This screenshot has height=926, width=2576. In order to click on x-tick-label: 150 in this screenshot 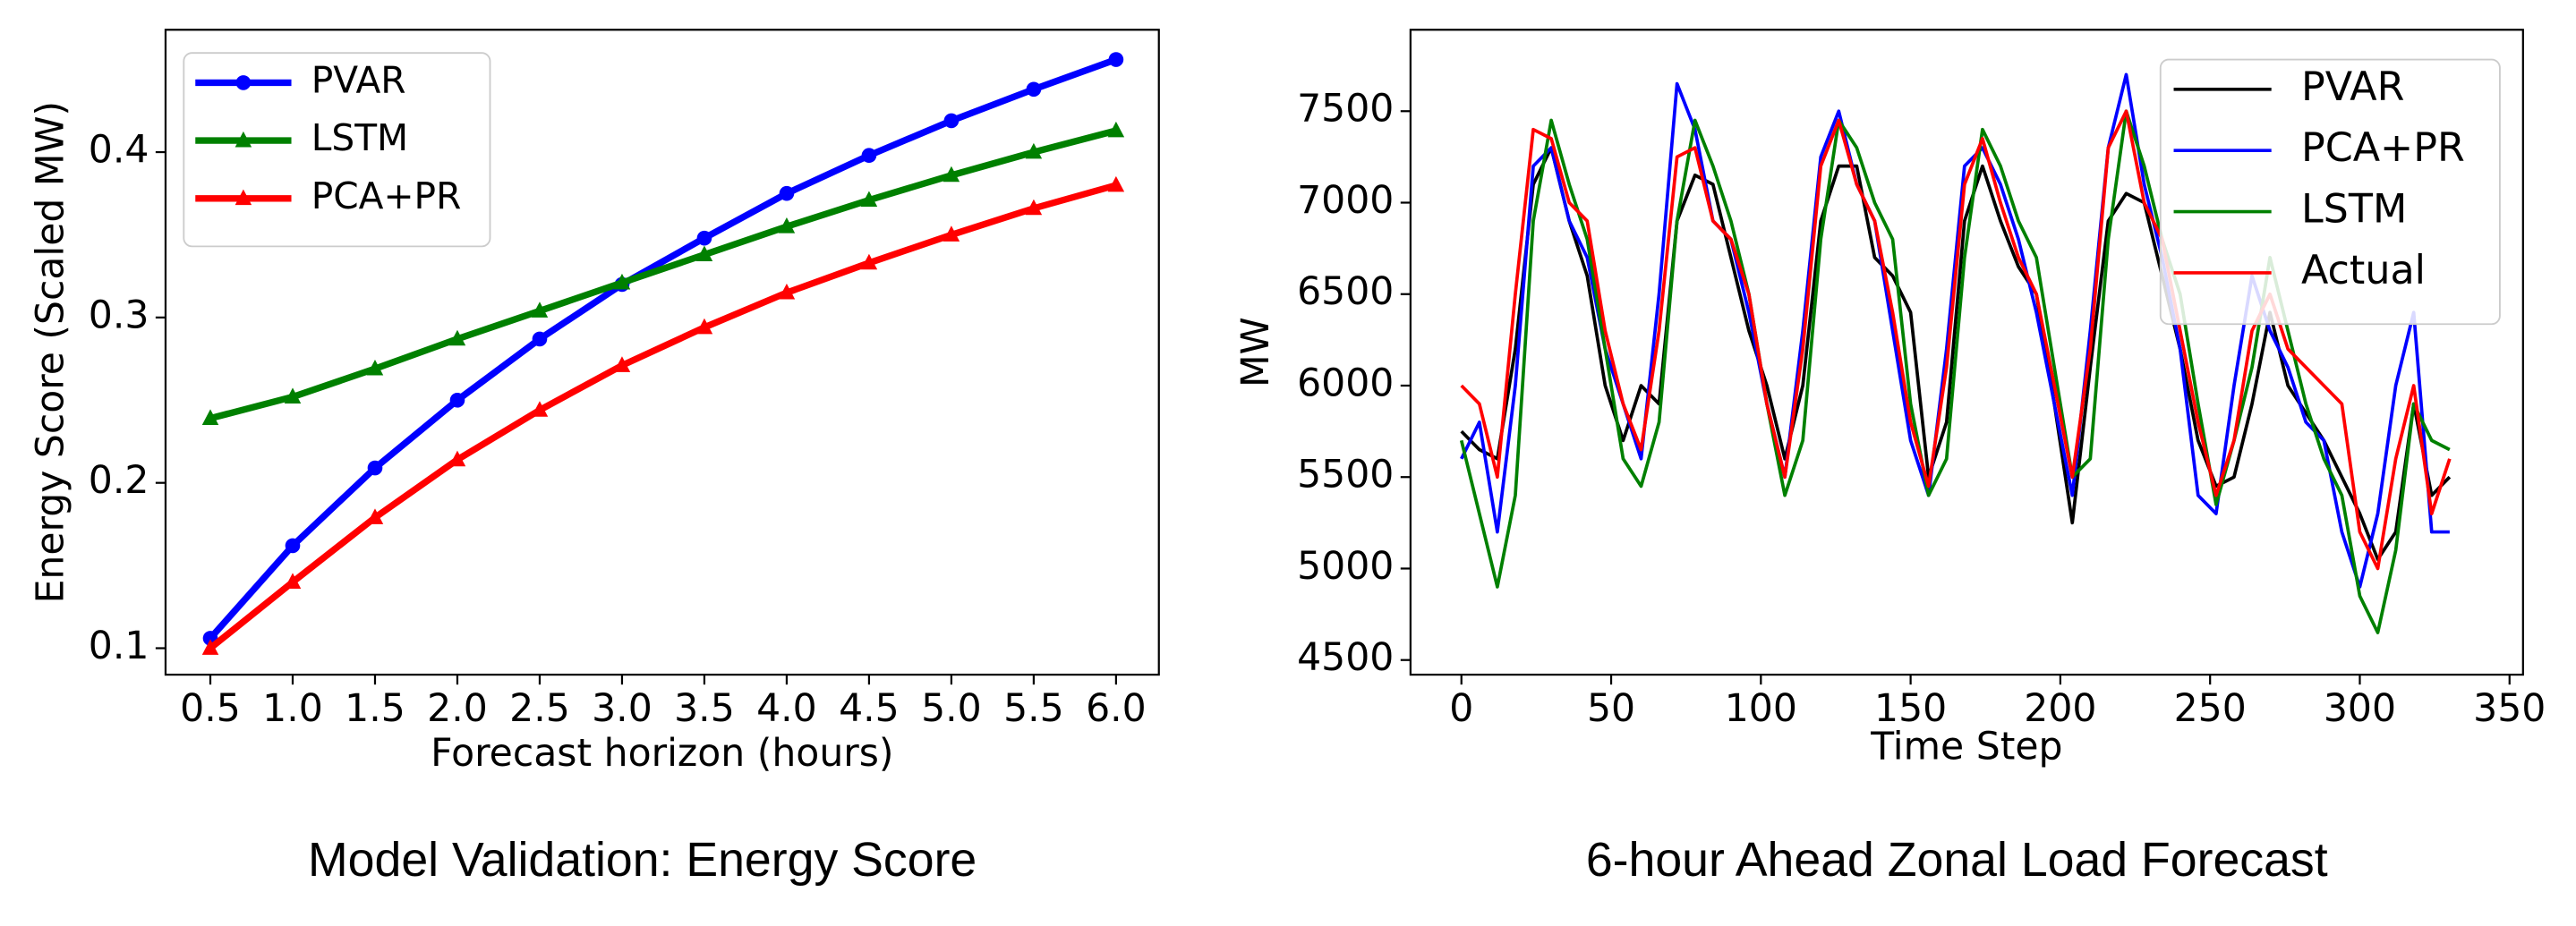, I will do `click(1910, 709)`.